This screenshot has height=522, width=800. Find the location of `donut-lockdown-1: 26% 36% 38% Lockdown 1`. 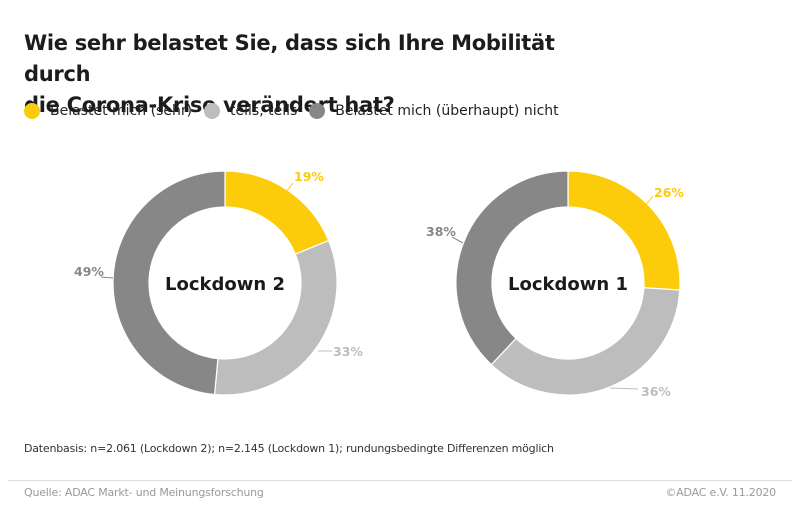

donut-lockdown-1: 26% 36% 38% Lockdown 1 is located at coordinates (555, 284).